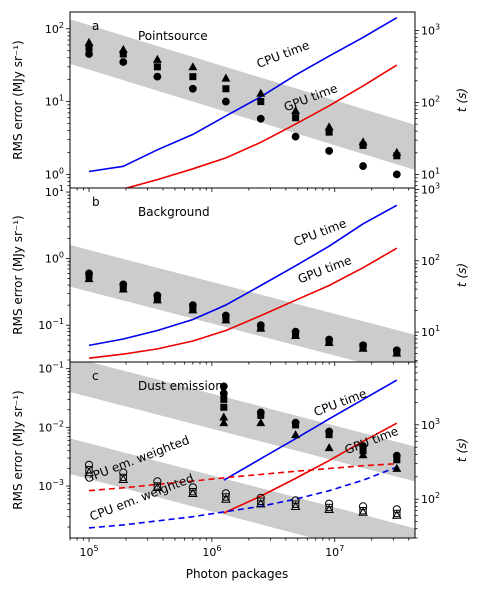  I want to click on y-left-tick-label: 10², so click(54, 28).